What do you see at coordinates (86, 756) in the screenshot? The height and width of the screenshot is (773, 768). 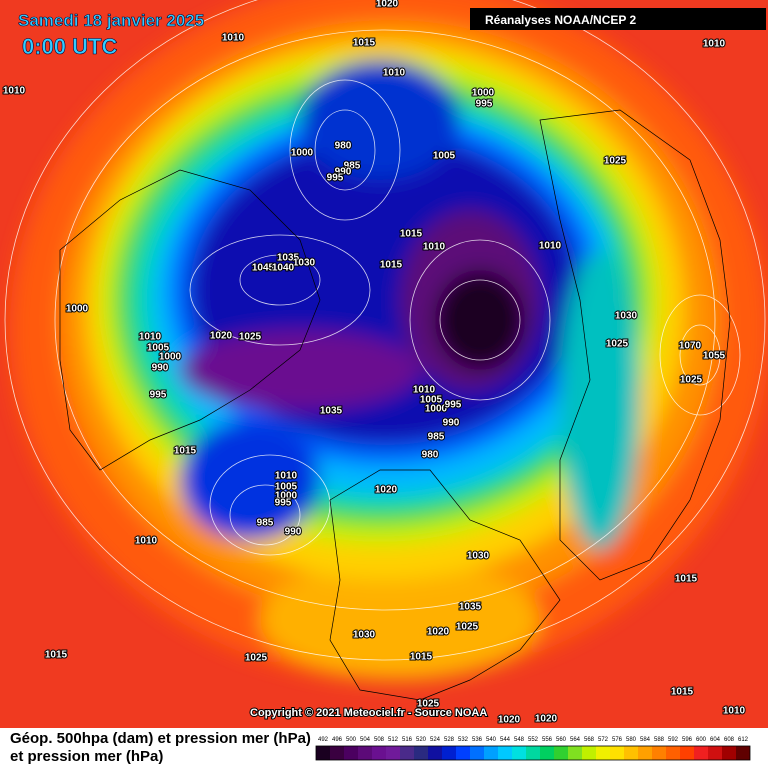 I see `legend-title: et pression mer (hPa)` at bounding box center [86, 756].